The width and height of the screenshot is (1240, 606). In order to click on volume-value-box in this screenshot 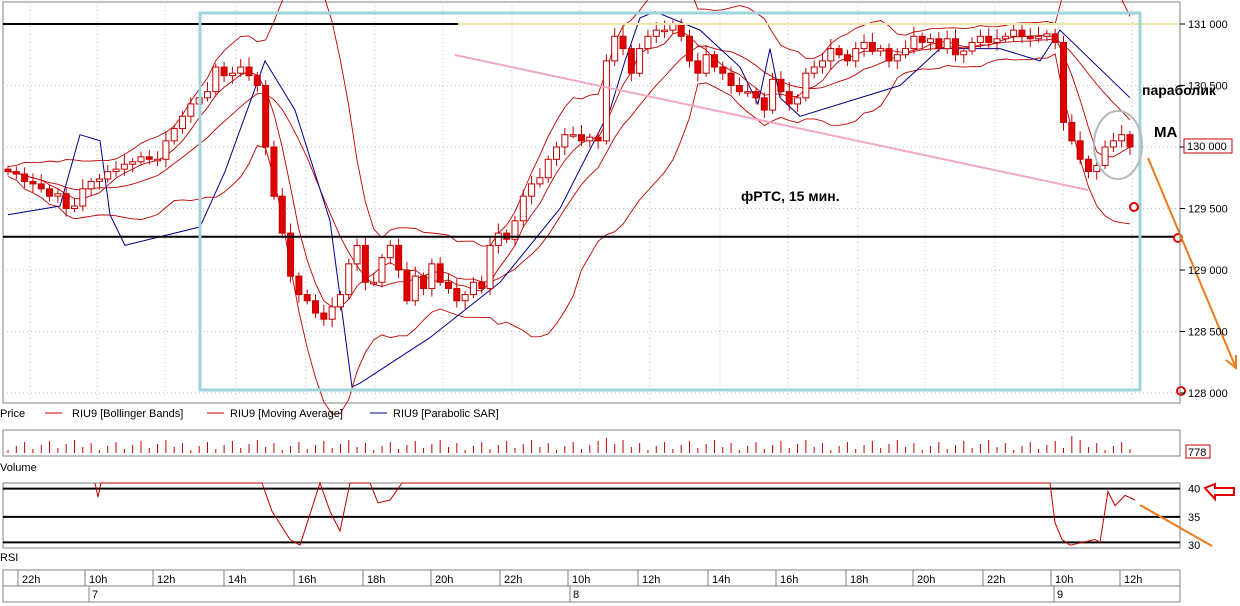, I will do `click(1198, 451)`.